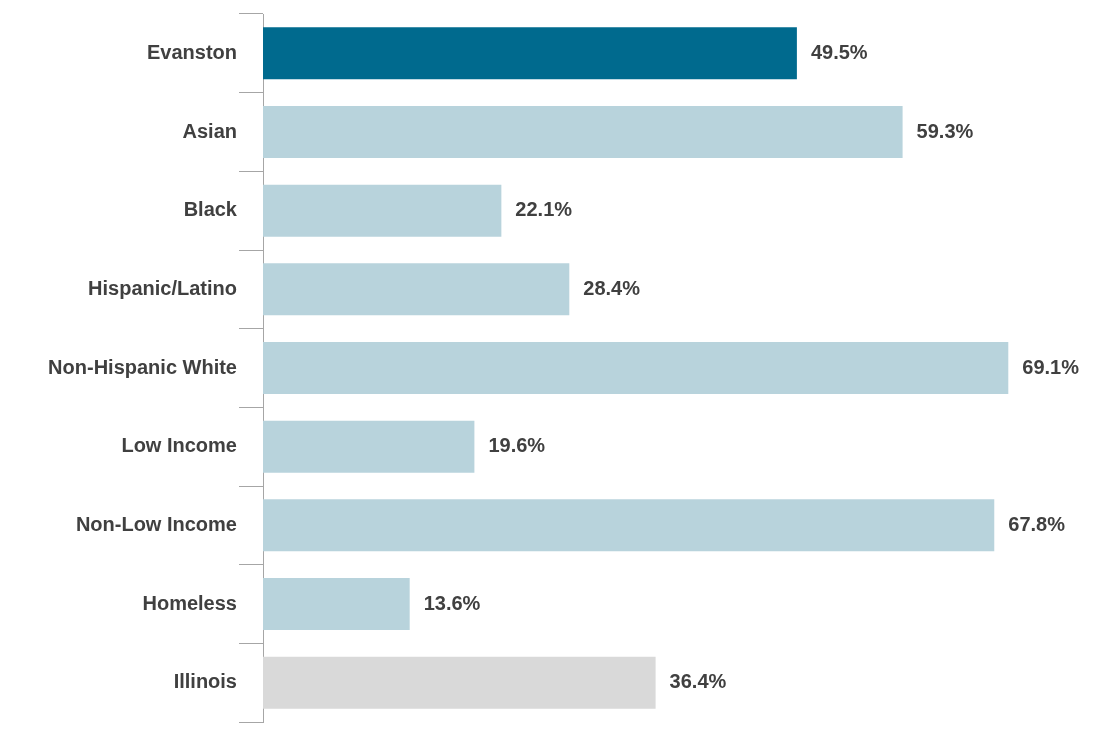 This screenshot has width=1104, height=736. What do you see at coordinates (156, 523) in the screenshot?
I see `y-tick-label: Non-Low Income` at bounding box center [156, 523].